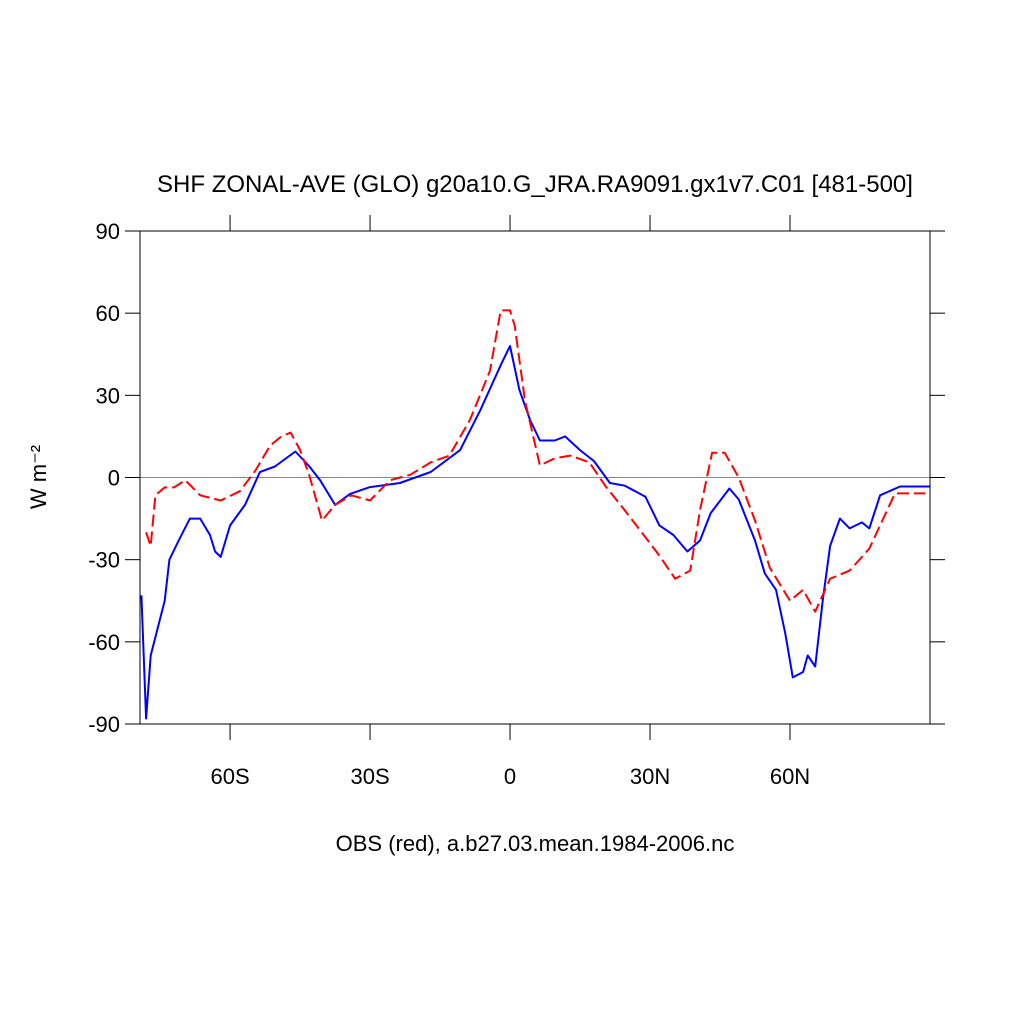  What do you see at coordinates (114, 478) in the screenshot?
I see `y-tick-label: 0` at bounding box center [114, 478].